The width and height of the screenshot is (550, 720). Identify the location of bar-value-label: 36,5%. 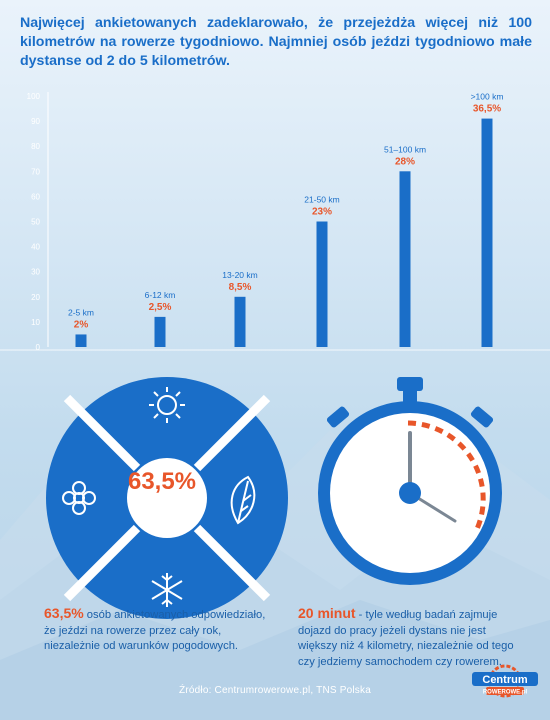
(487, 109).